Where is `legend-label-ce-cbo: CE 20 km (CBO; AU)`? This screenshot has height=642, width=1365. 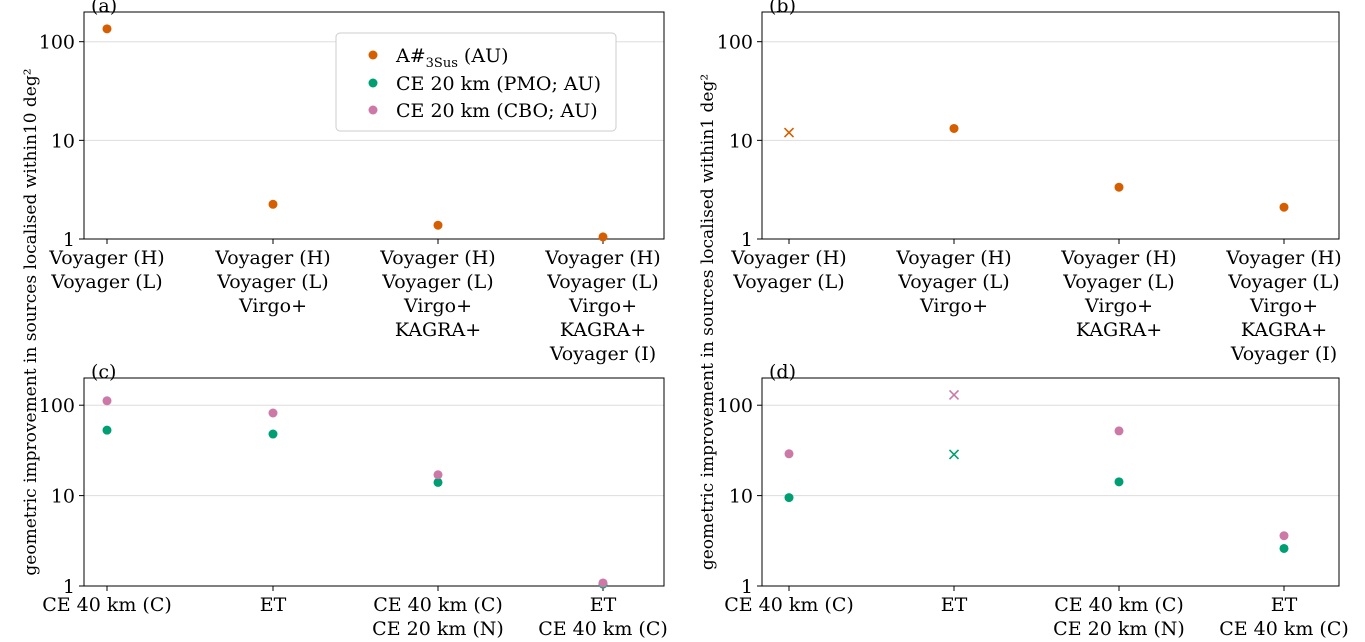
legend-label-ce-cbo: CE 20 km (CBO; AU) is located at coordinates (497, 111).